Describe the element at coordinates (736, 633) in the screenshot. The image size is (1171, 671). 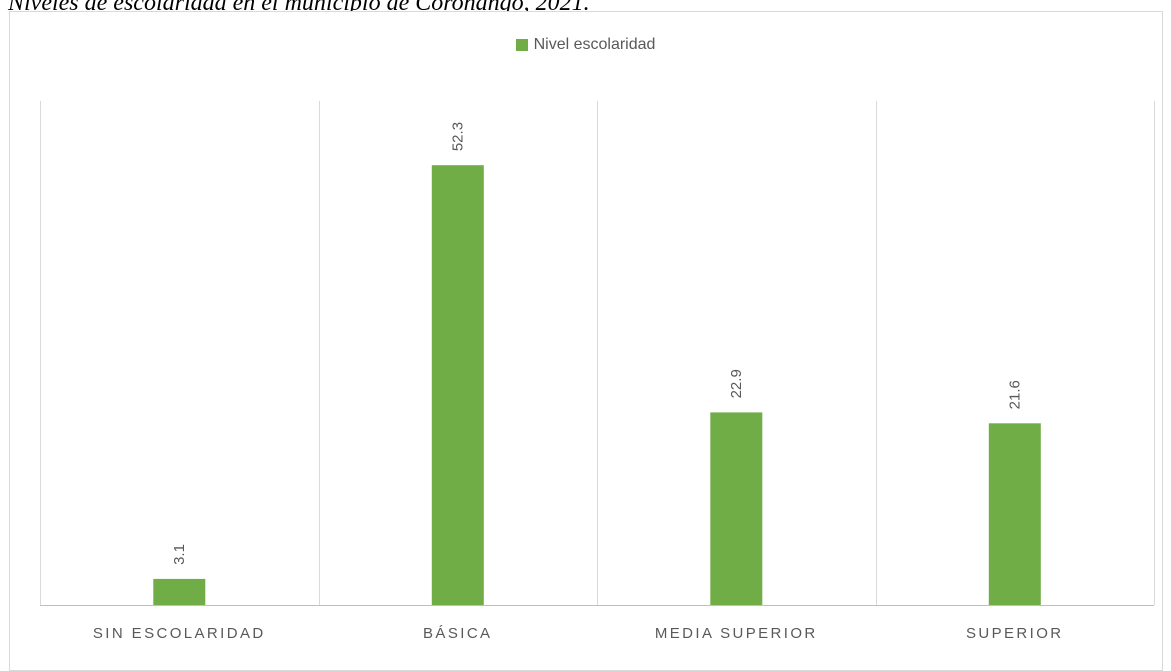
I see `category-label: MEDIA SUPERIOR` at that location.